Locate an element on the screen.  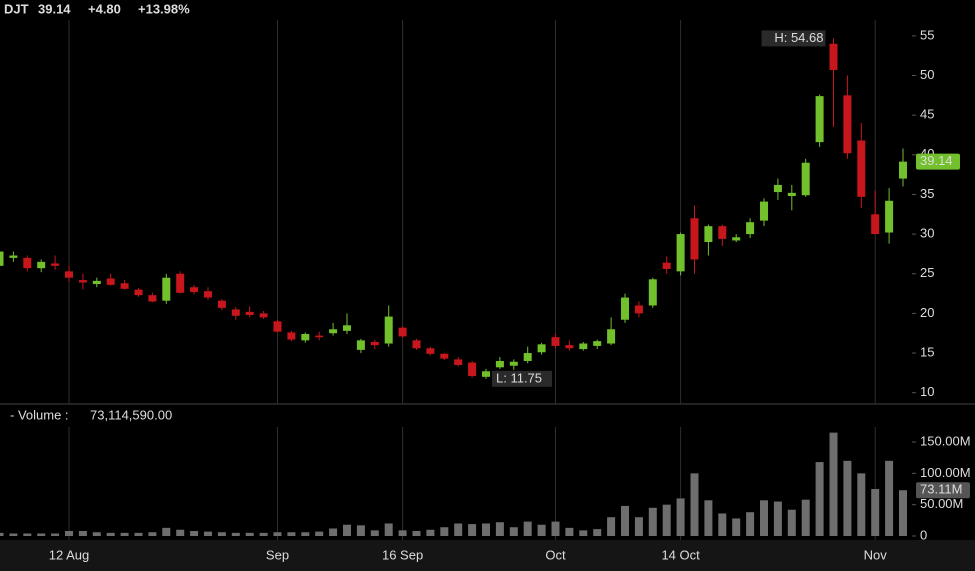
y-tick-label: 50.00M is located at coordinates (941, 503).